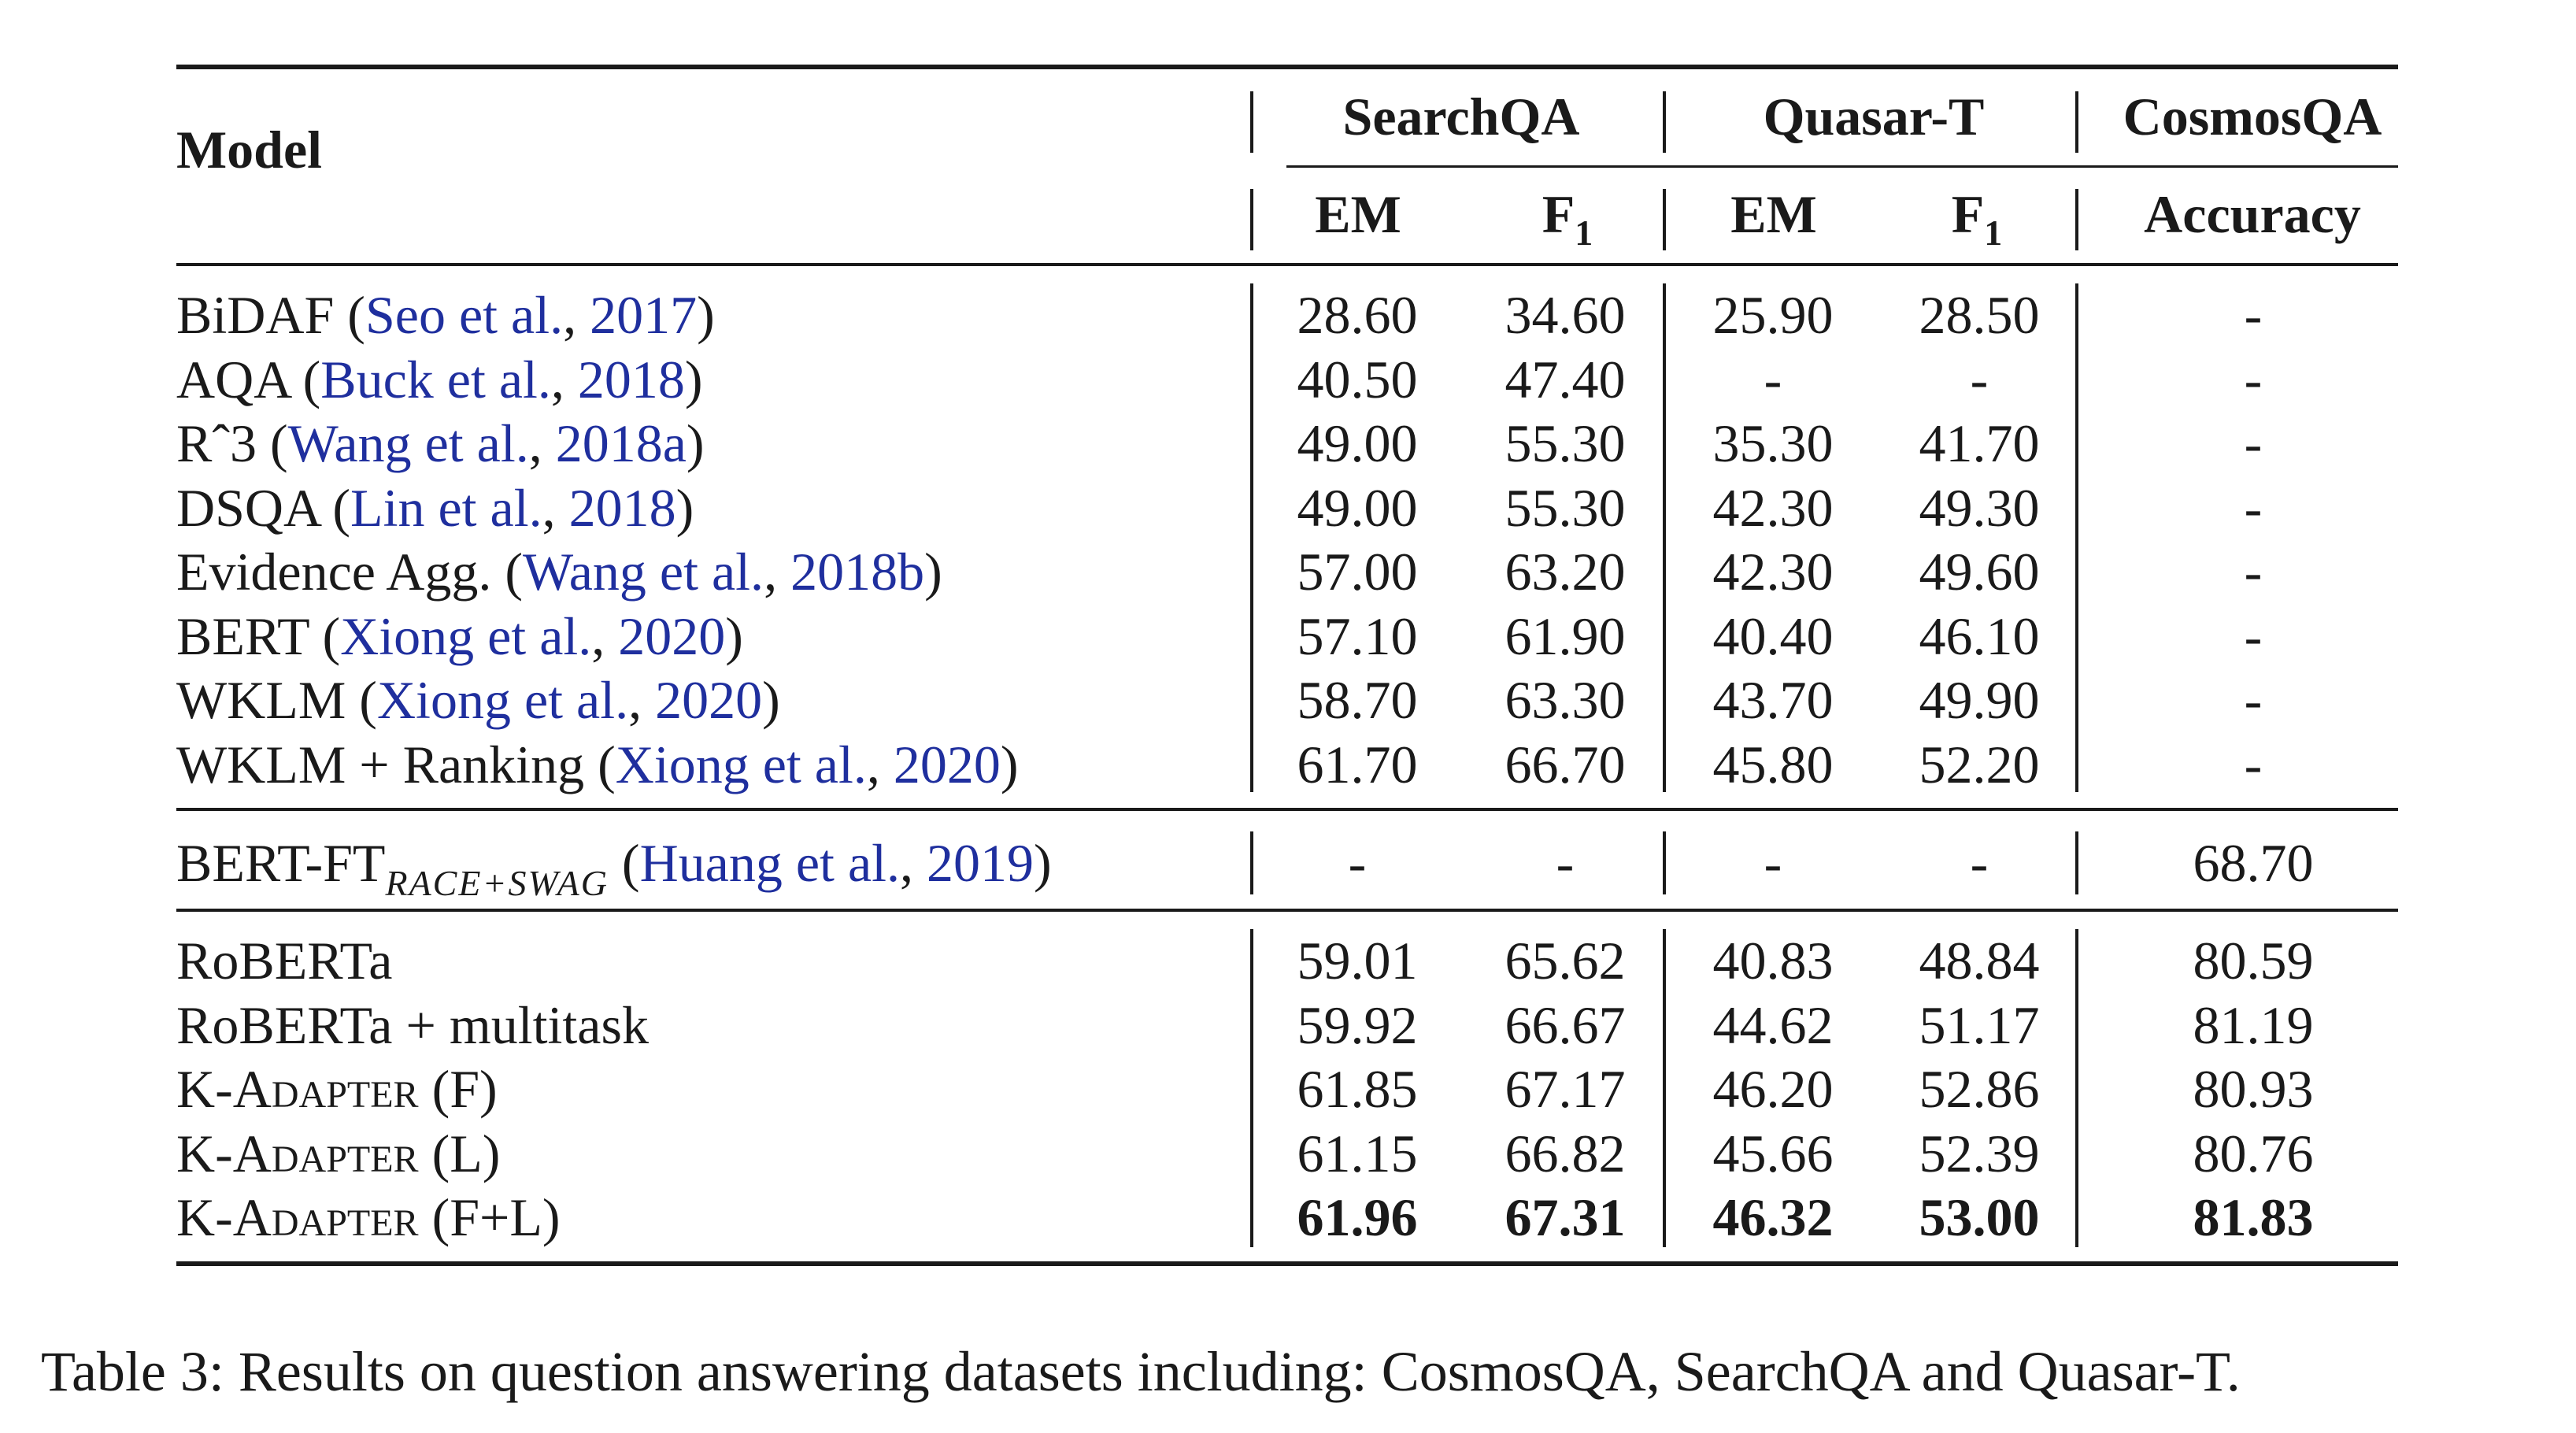  What do you see at coordinates (1357, 635) in the screenshot?
I see `score-cell: 57.10` at bounding box center [1357, 635].